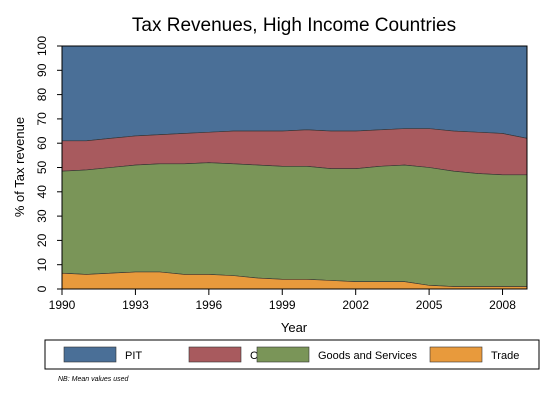 The width and height of the screenshot is (550, 405). Describe the element at coordinates (429, 305) in the screenshot. I see `x-tick-label: 2005` at that location.